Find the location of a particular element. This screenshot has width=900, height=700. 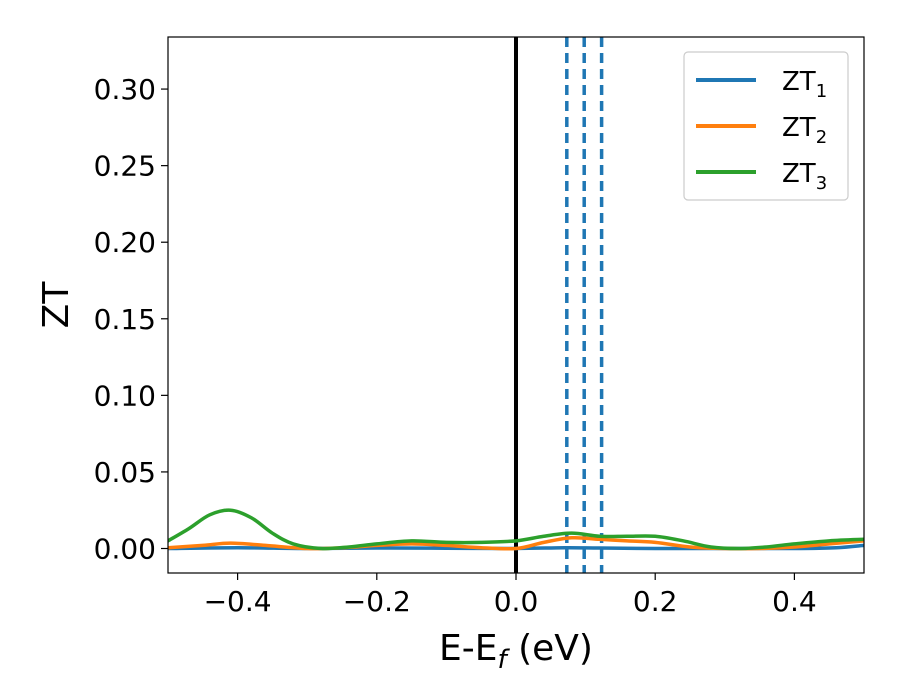

x-tick-label: 0.4 is located at coordinates (794, 601).